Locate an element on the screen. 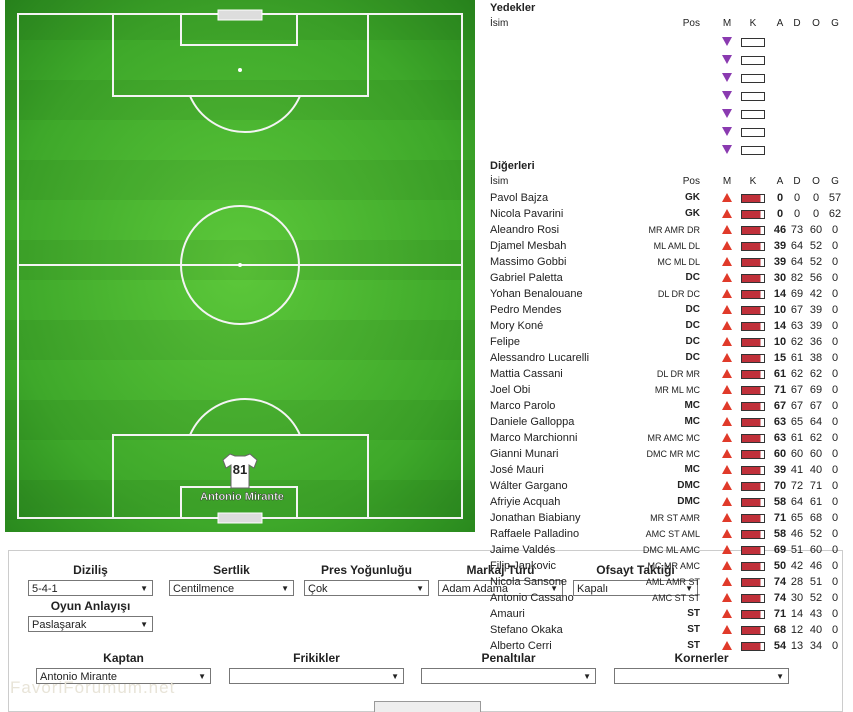 Image resolution: width=853 pixels, height=712 pixels. dropdown: Kapalı is located at coordinates (635, 588).